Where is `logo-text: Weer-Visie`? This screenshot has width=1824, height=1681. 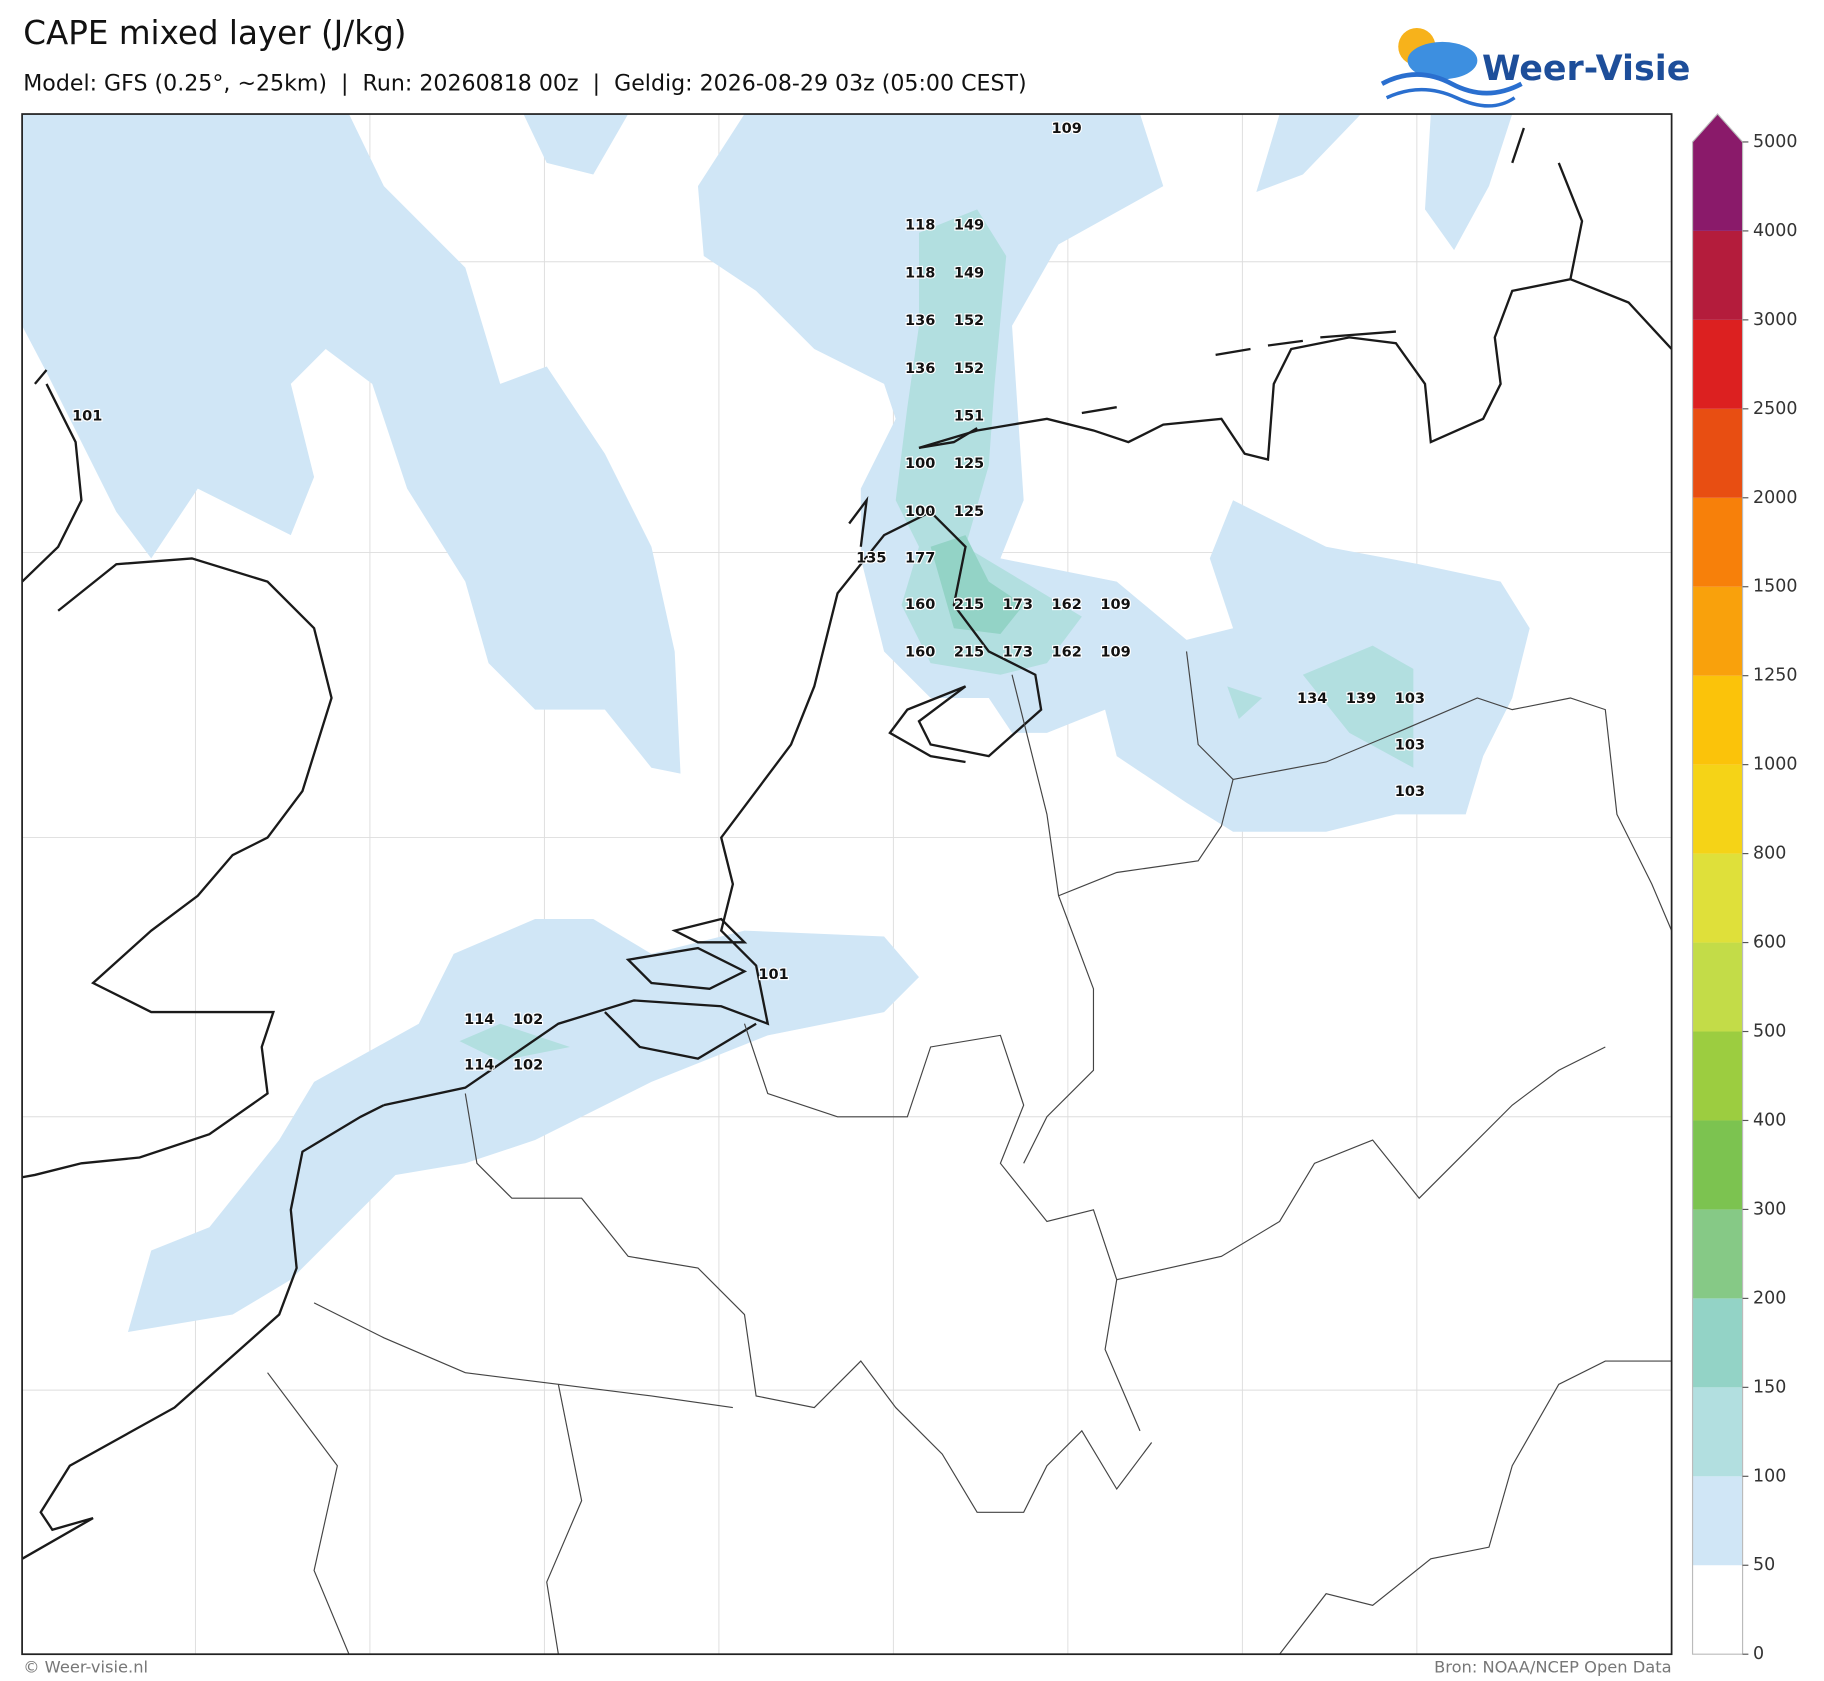
logo-text: Weer-Visie is located at coordinates (1586, 69).